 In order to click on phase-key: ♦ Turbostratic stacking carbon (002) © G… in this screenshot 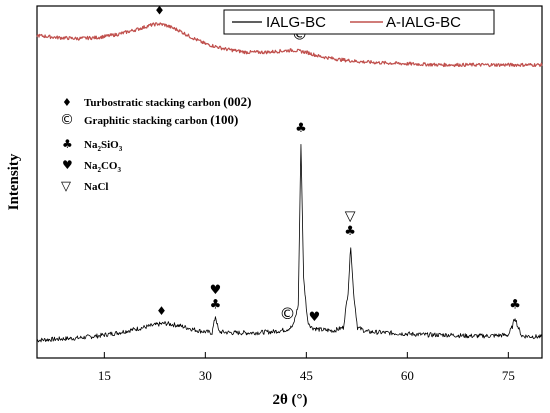, I will do `click(155, 144)`.